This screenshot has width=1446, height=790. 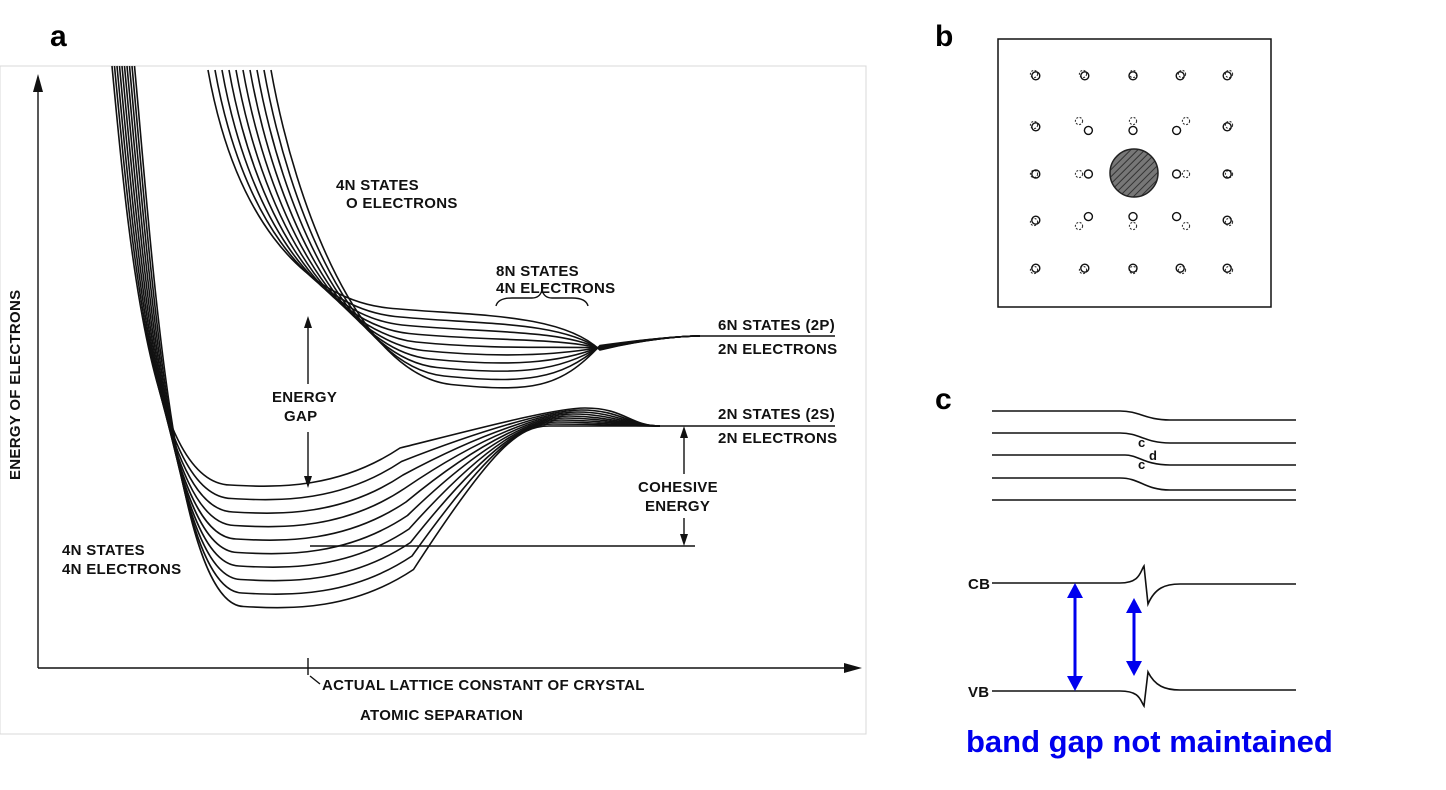 I want to click on lower-band-label-line1: 4N STATES, so click(x=103, y=550).